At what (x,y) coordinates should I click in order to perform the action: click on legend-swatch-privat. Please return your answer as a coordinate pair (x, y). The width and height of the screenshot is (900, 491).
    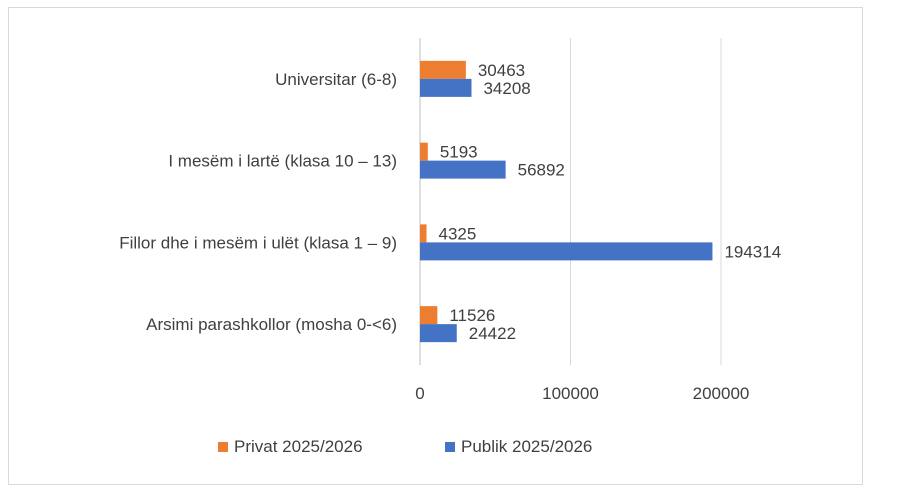
    Looking at the image, I should click on (223, 447).